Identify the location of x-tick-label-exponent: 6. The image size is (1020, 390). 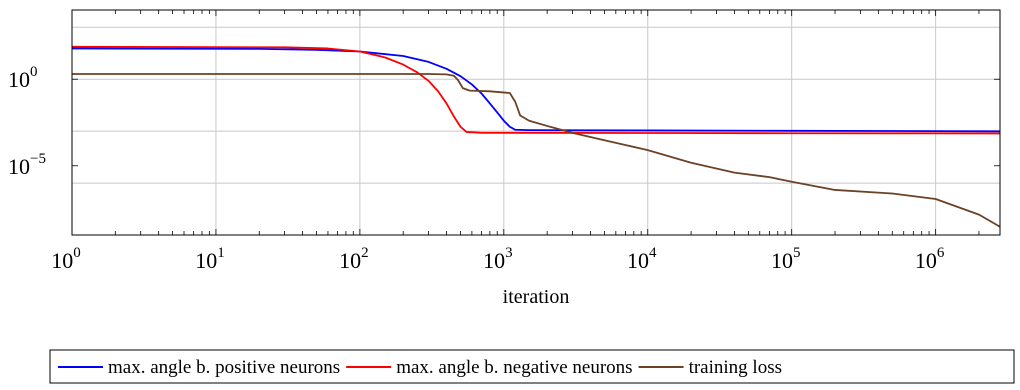
(941, 253).